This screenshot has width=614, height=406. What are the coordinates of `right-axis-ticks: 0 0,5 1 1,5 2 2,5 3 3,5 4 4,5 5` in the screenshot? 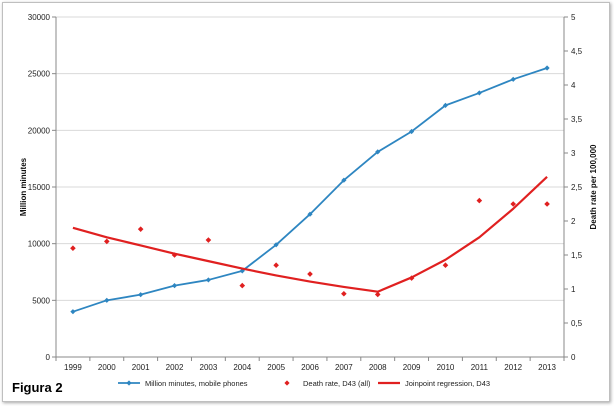 It's located at (573, 187).